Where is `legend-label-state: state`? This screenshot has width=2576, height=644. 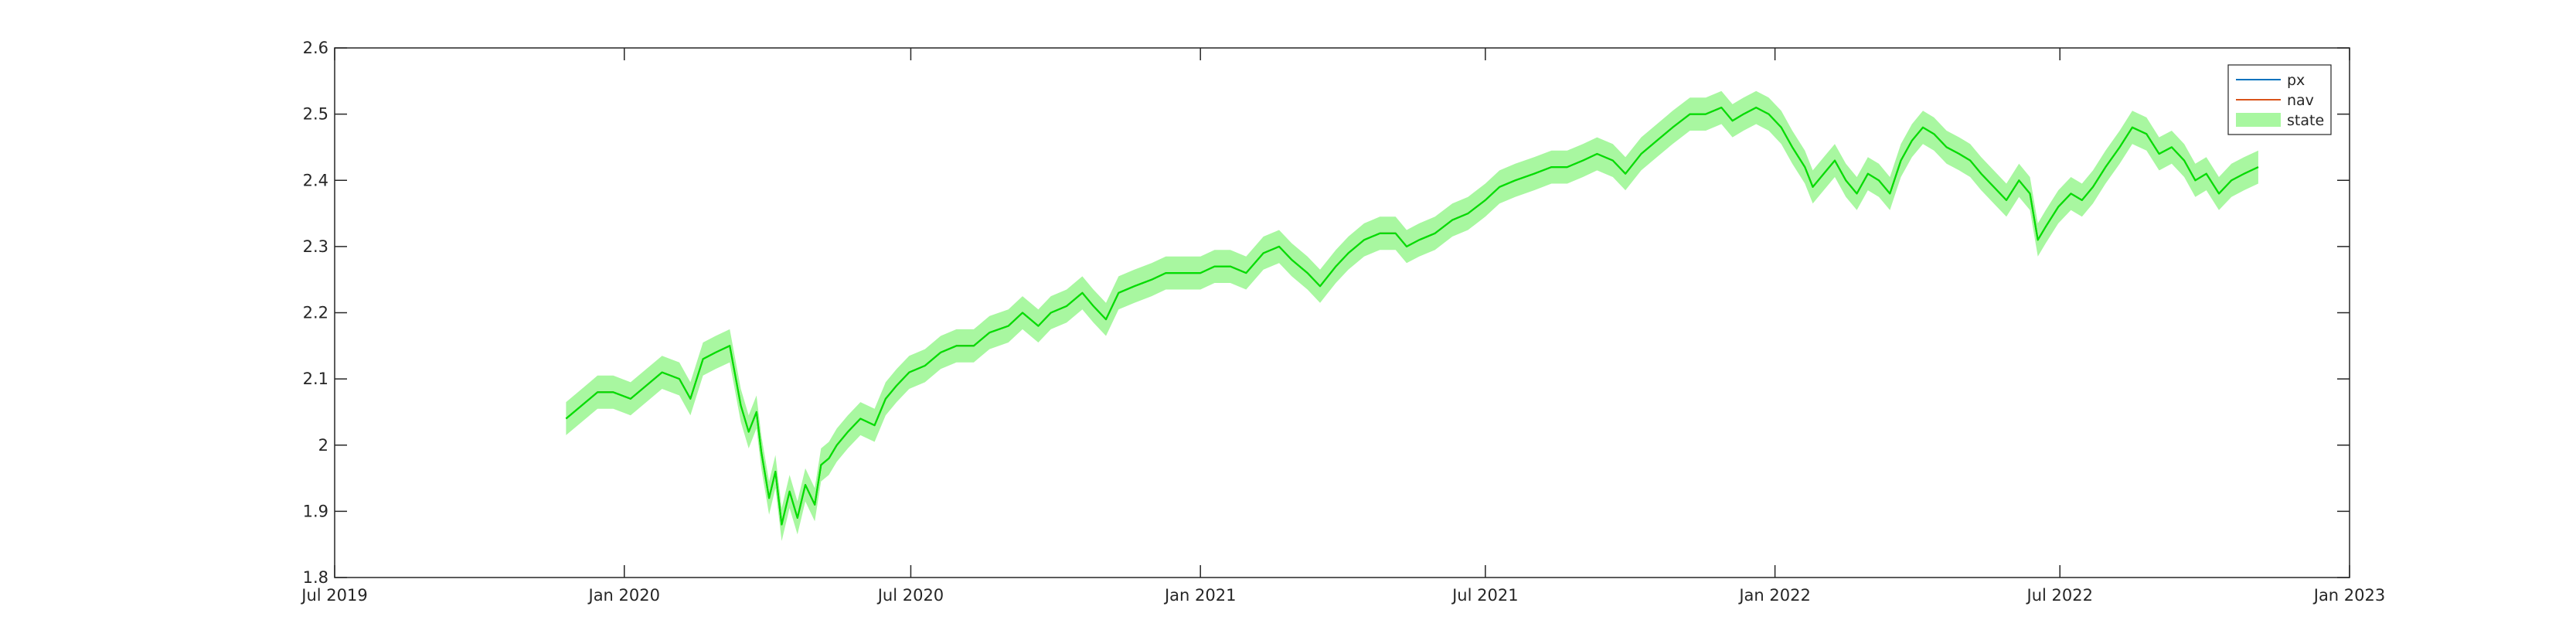
legend-label-state: state is located at coordinates (2305, 120).